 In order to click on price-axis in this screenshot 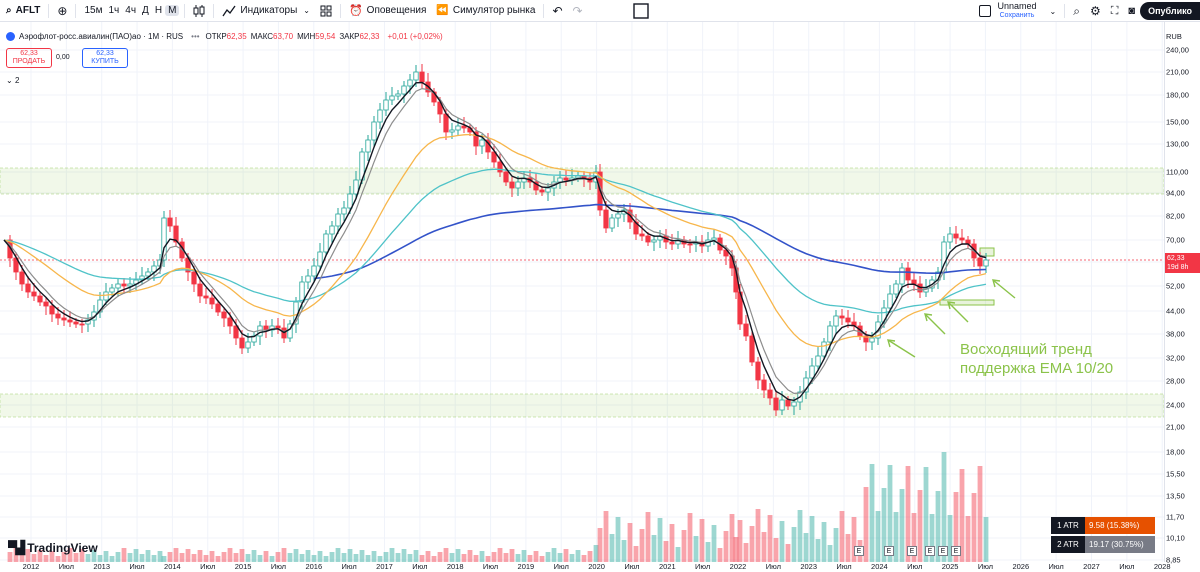, I will do `click(1182, 292)`.